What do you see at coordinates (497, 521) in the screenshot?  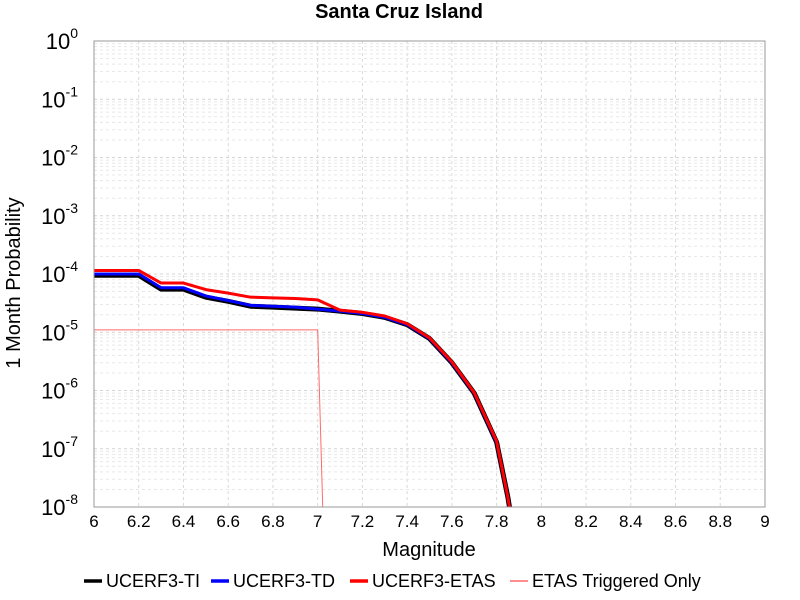 I see `x-tick-label: 7.8` at bounding box center [497, 521].